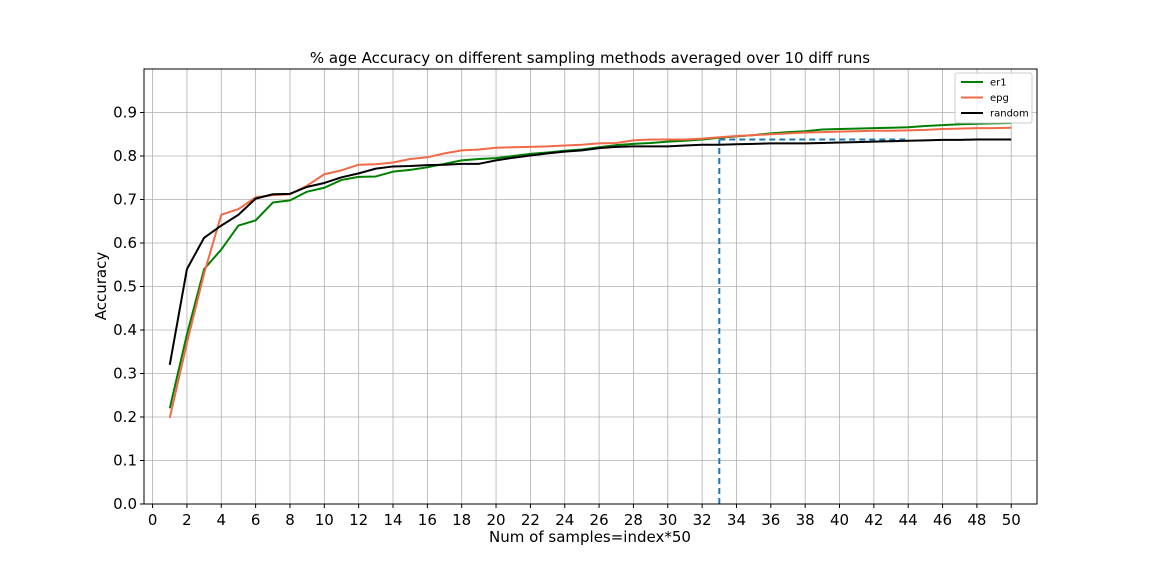 The image size is (1152, 576). What do you see at coordinates (427, 520) in the screenshot?
I see `x-tick-label: 16` at bounding box center [427, 520].